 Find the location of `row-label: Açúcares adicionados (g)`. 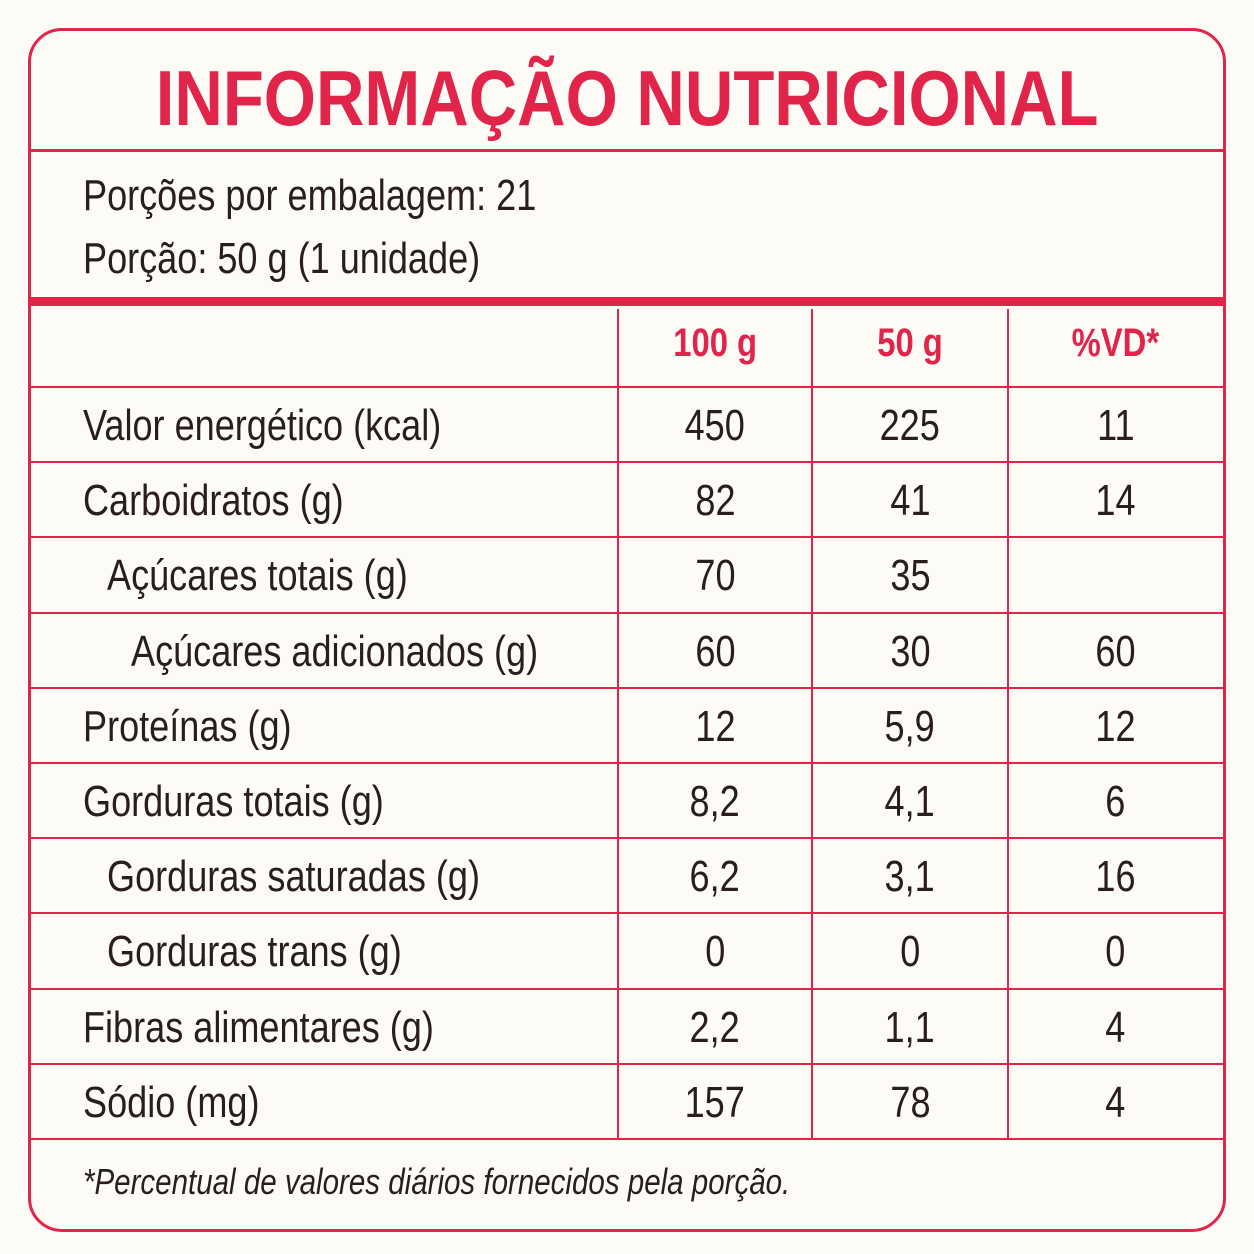

row-label: Açúcares adicionados (g) is located at coordinates (379, 652).